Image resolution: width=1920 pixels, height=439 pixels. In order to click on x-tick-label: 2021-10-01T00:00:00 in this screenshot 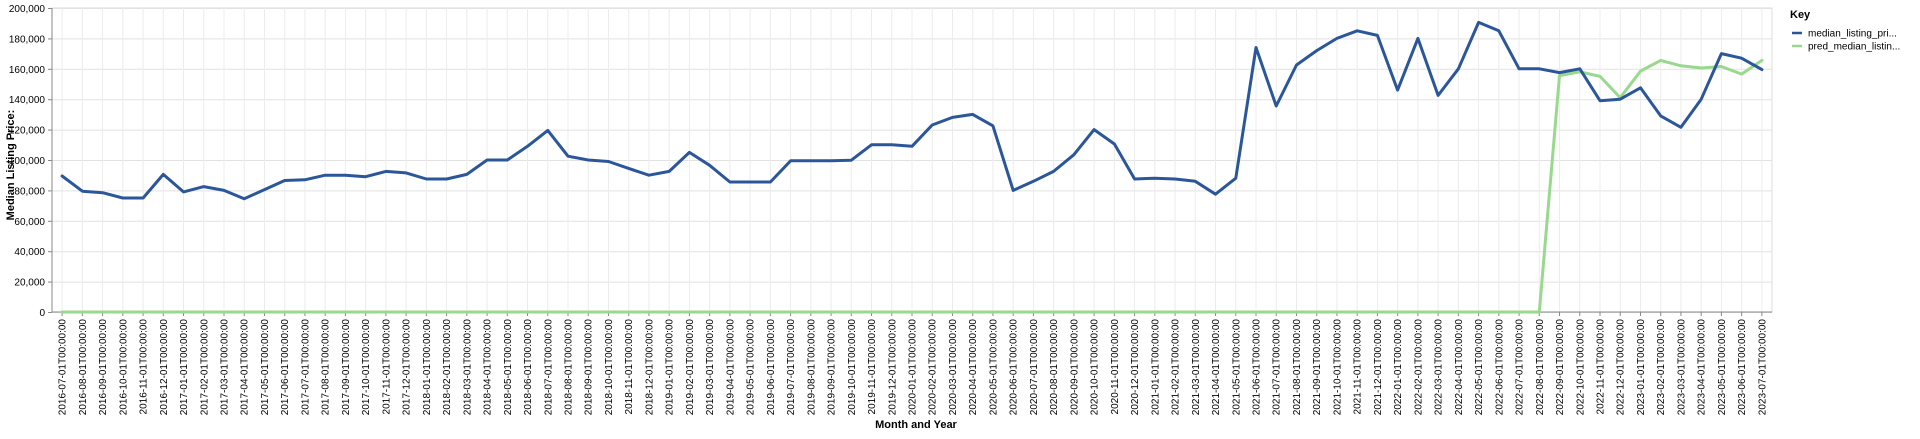, I will do `click(1337, 367)`.